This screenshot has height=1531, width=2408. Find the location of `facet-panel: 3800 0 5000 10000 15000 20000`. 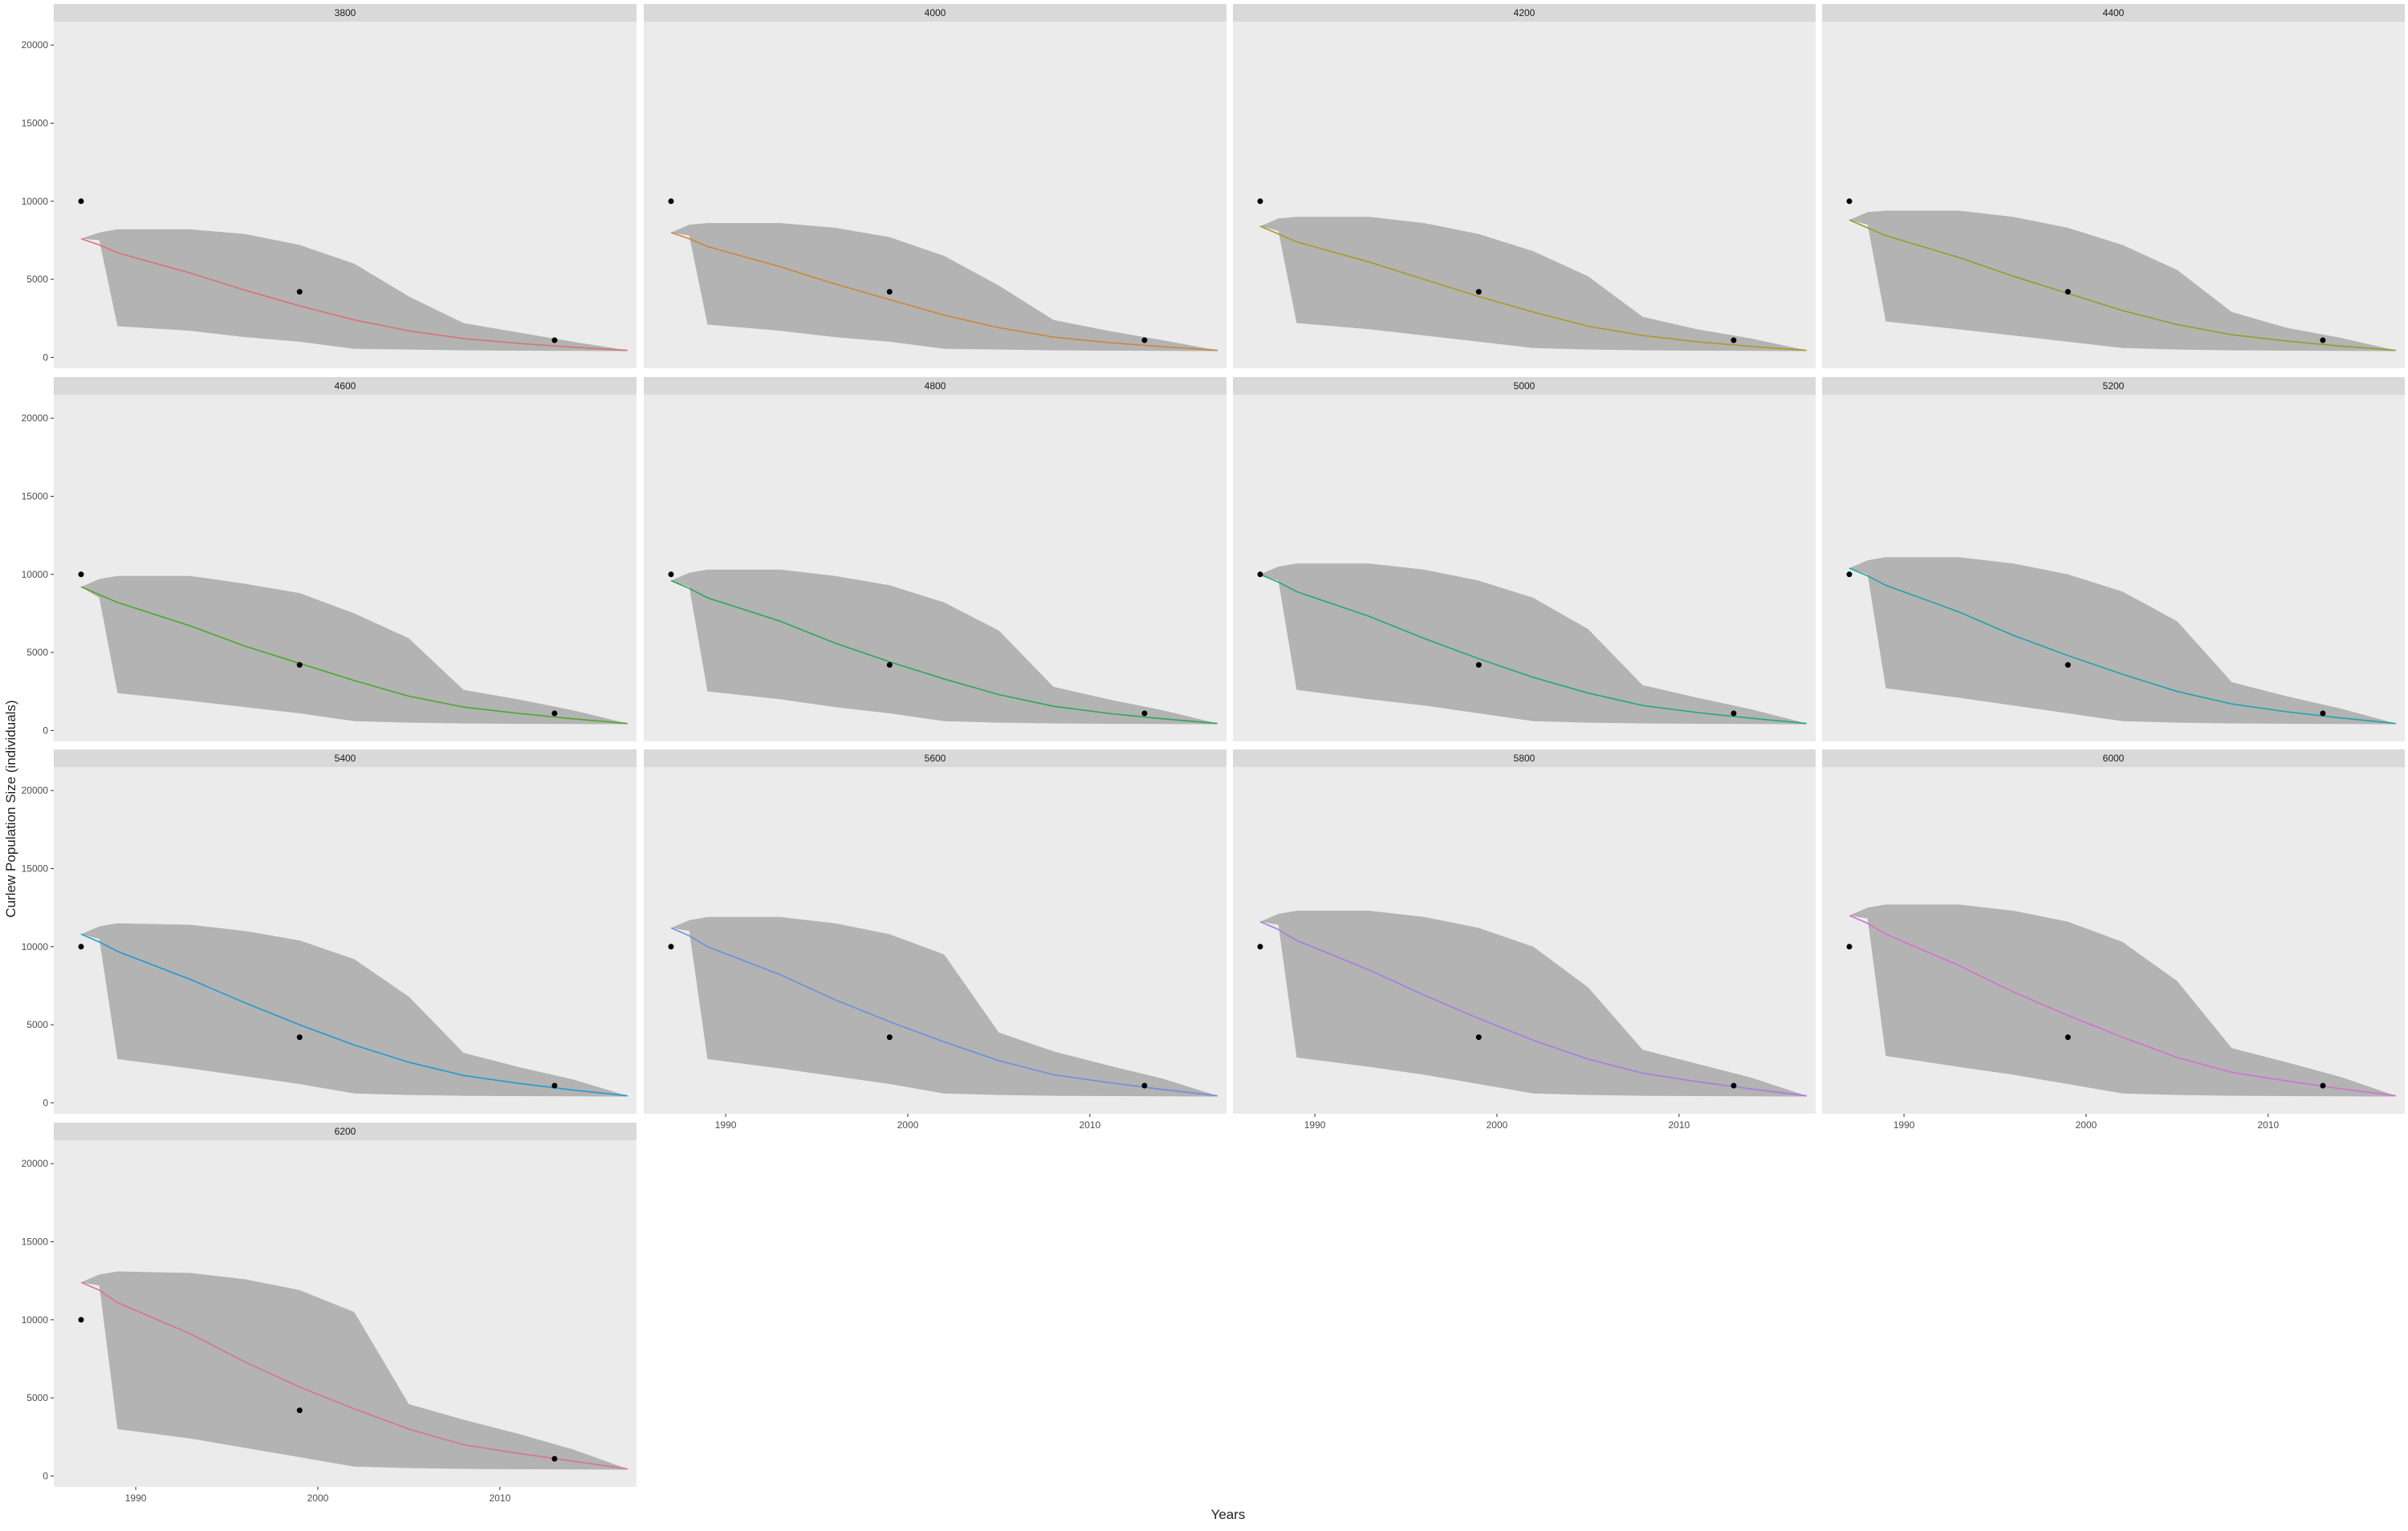

facet-panel: 3800 0 5000 10000 15000 20000 is located at coordinates (329, 186).